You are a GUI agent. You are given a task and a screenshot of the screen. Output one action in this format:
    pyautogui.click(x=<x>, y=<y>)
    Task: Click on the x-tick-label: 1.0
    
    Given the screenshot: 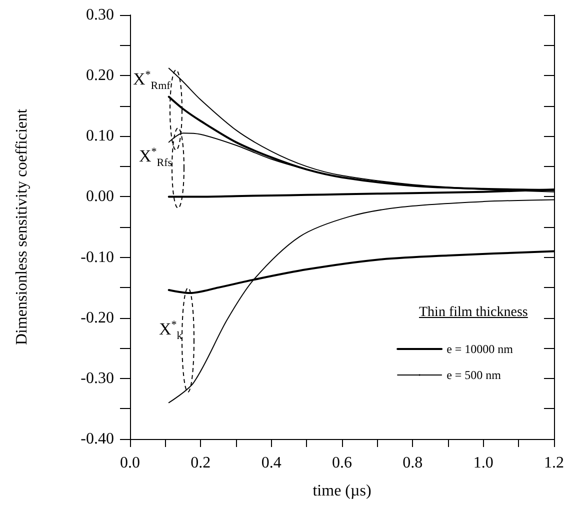 What is the action you would take?
    pyautogui.click(x=483, y=463)
    